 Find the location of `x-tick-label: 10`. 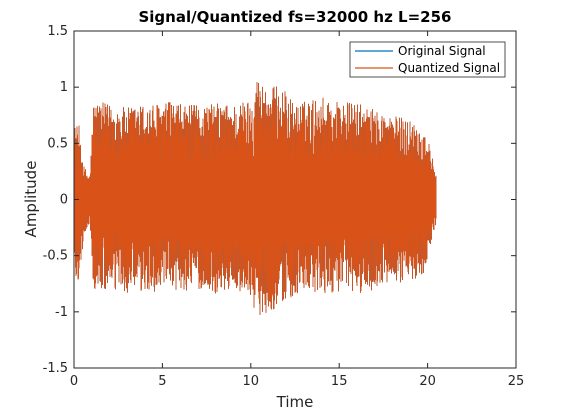

x-tick-label: 10 is located at coordinates (251, 381).